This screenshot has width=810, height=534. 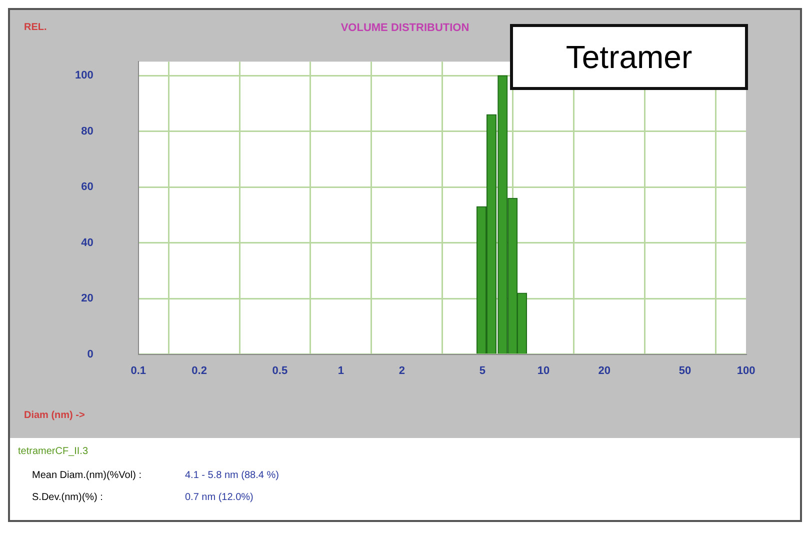 I want to click on x-tick-label: 5, so click(x=482, y=371).